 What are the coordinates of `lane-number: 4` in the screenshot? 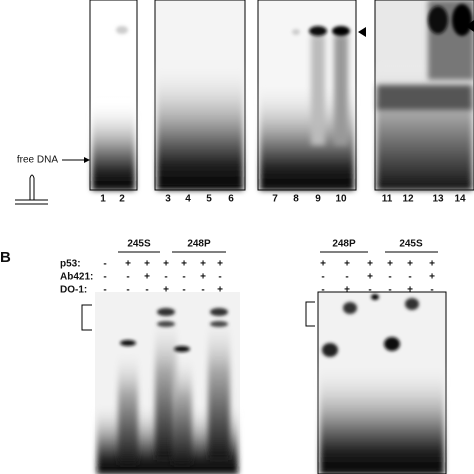 It's located at (188, 199).